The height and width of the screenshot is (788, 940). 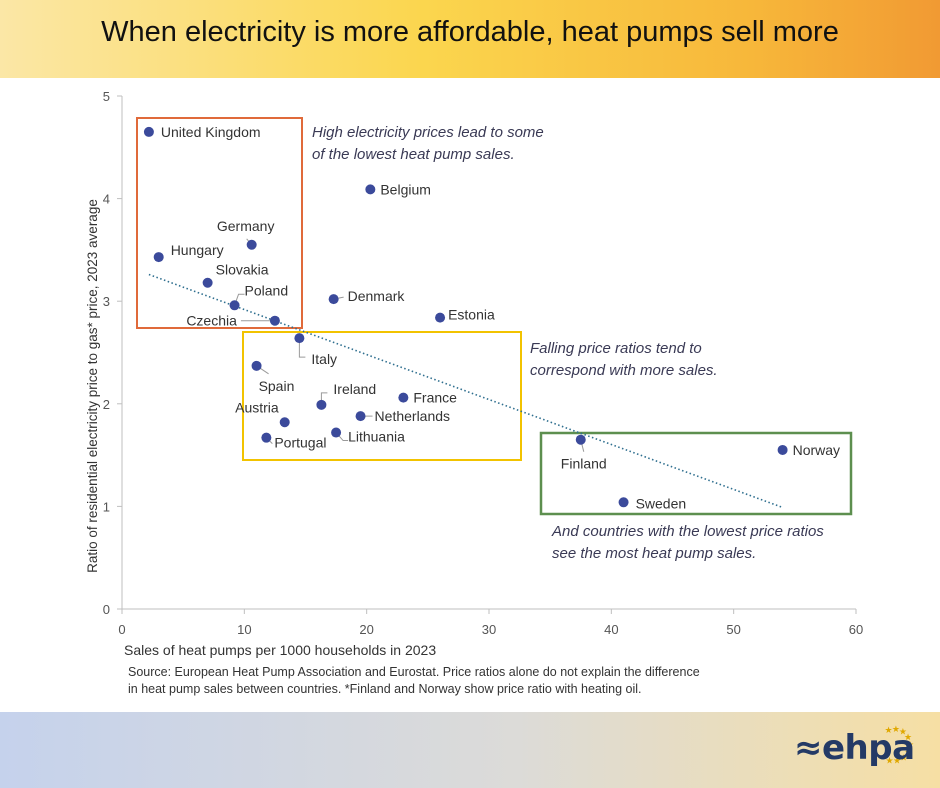 I want to click on point-label: Italy, so click(x=324, y=359).